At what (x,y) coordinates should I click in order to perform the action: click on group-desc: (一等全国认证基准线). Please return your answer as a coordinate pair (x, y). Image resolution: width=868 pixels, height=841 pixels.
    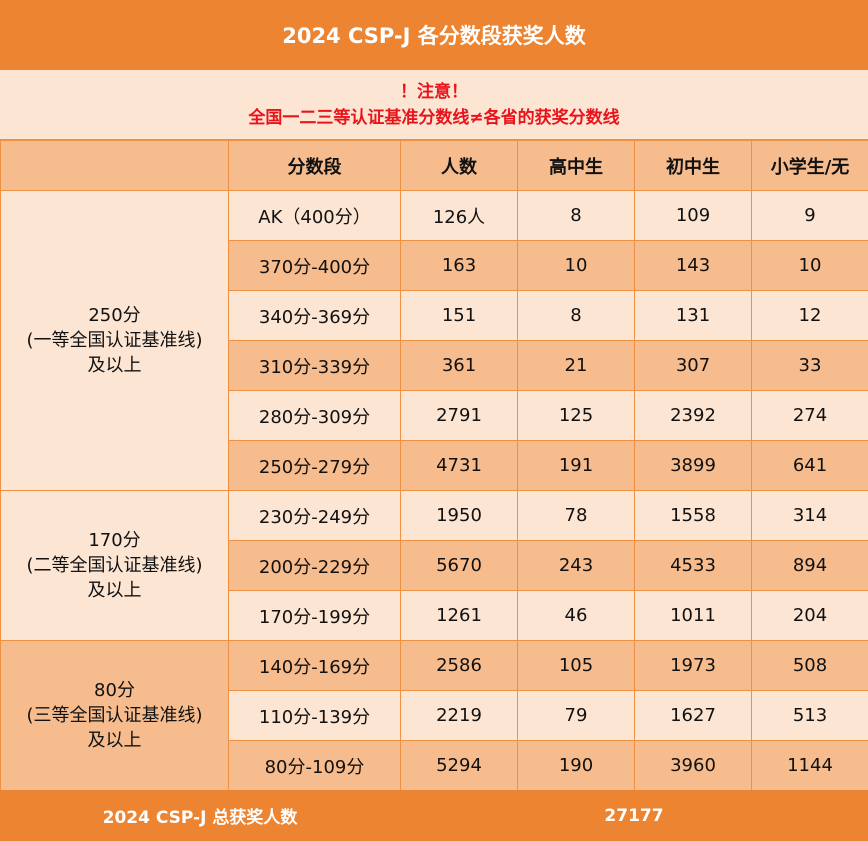
    Looking at the image, I should click on (114, 340).